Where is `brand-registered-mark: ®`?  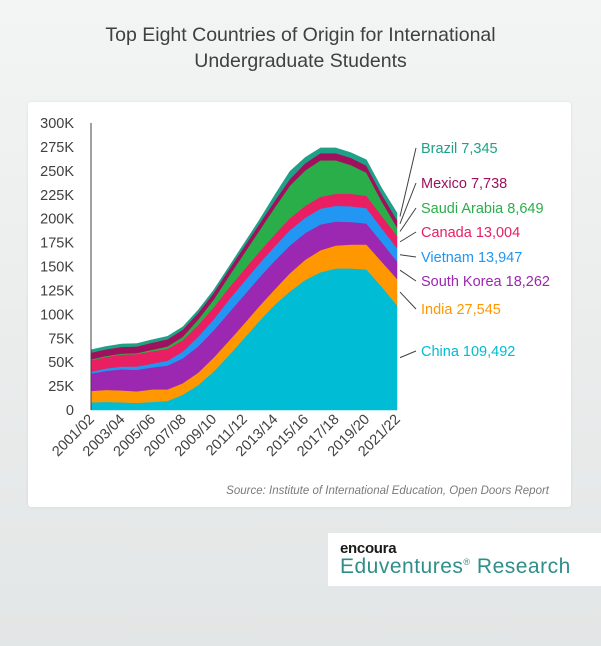
brand-registered-mark: ® is located at coordinates (467, 562).